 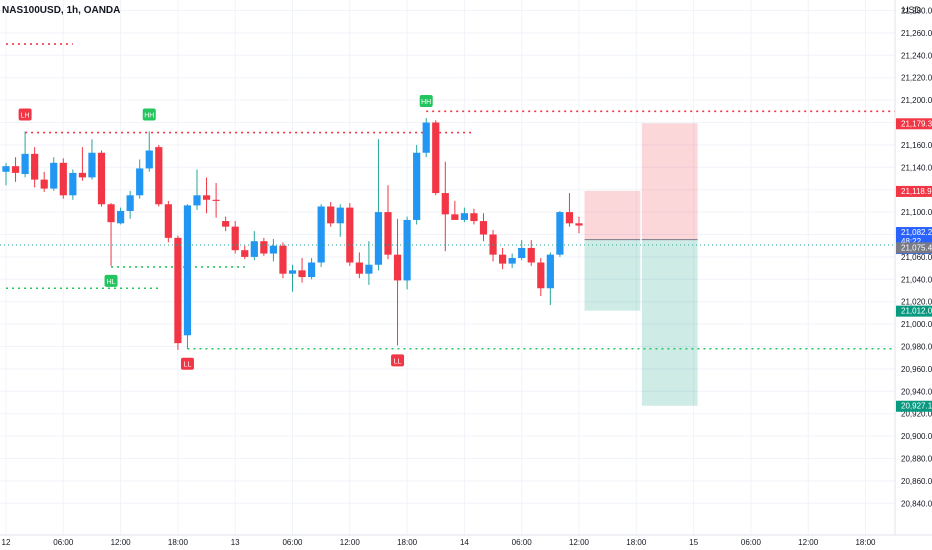 I want to click on price-tick-label: 20,920.0, so click(x=916, y=414).